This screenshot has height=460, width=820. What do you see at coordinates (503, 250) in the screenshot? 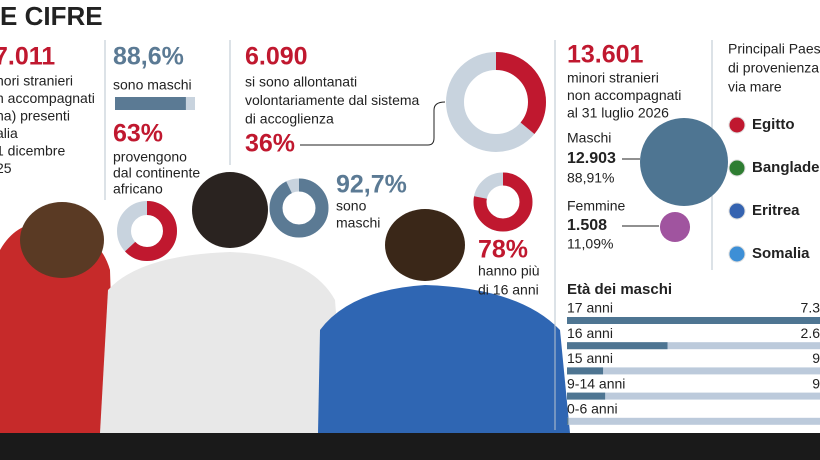
I see `value: 78%` at bounding box center [503, 250].